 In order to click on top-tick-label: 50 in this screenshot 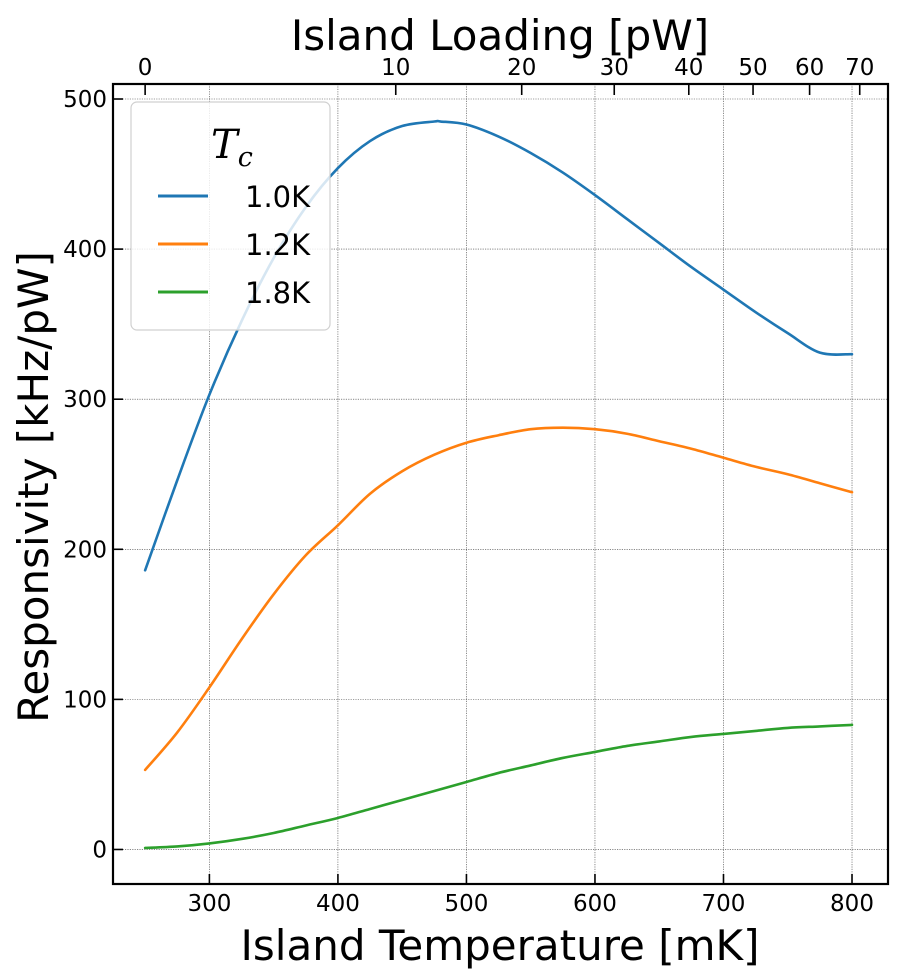, I will do `click(752, 68)`.